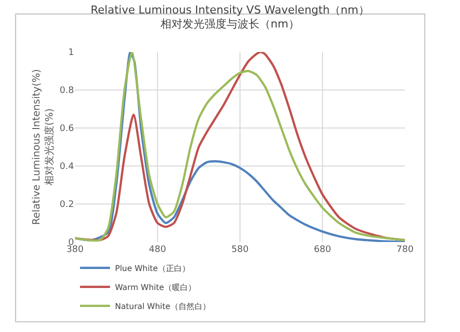 The width and height of the screenshot is (460, 332). Describe the element at coordinates (230, 24) in the screenshot. I see `chart-subtitle: 相对发光强度与波长（nm）` at that location.